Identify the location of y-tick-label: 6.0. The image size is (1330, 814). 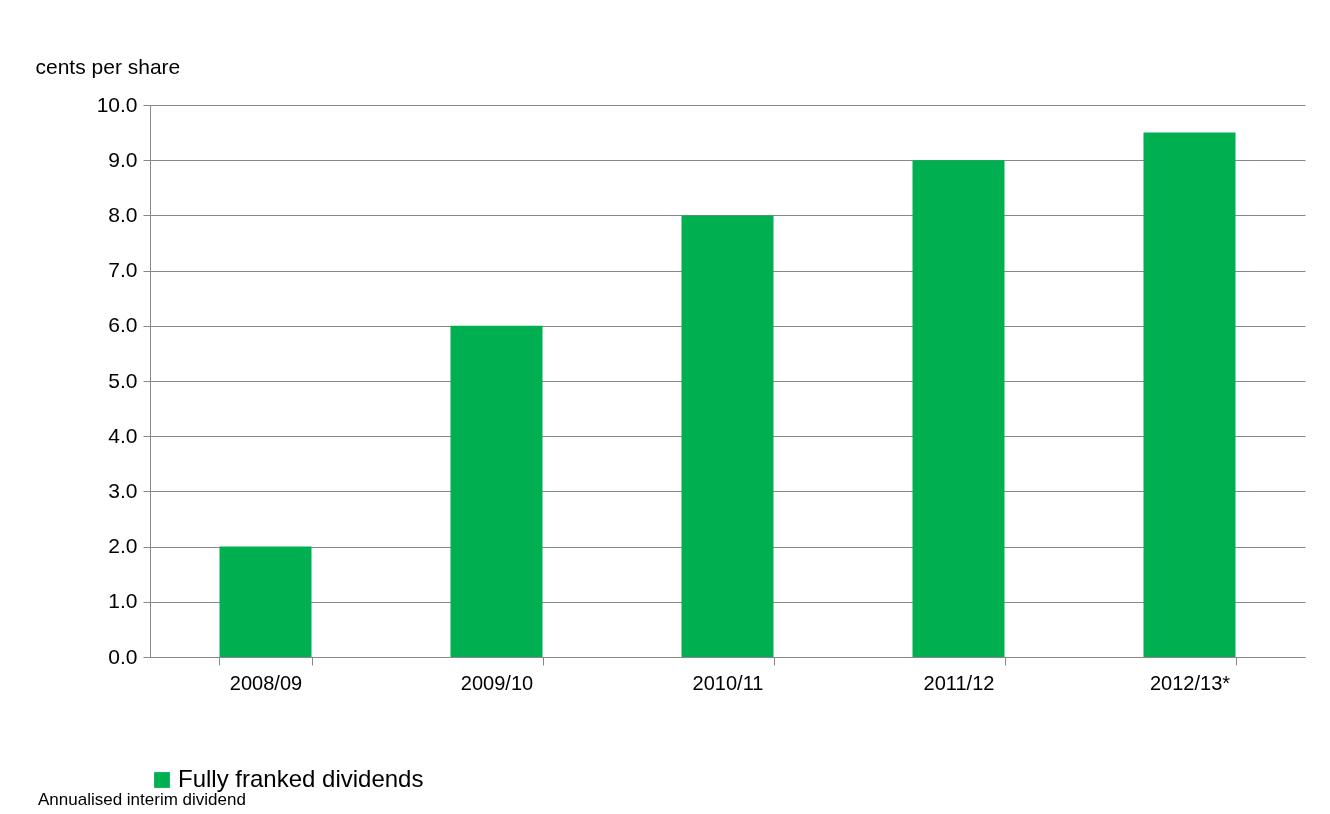
(123, 325).